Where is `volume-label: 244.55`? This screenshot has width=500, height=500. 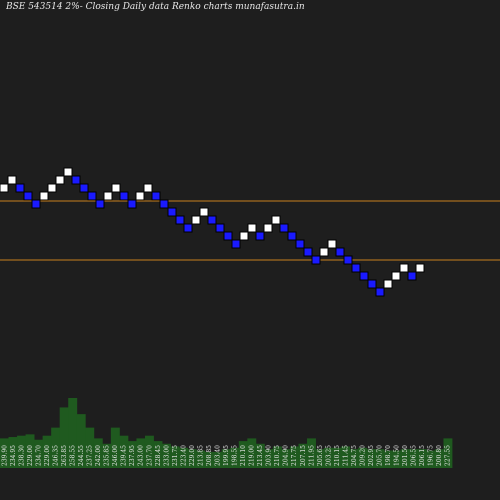
volume-label: 244.55 is located at coordinates (81, 455).